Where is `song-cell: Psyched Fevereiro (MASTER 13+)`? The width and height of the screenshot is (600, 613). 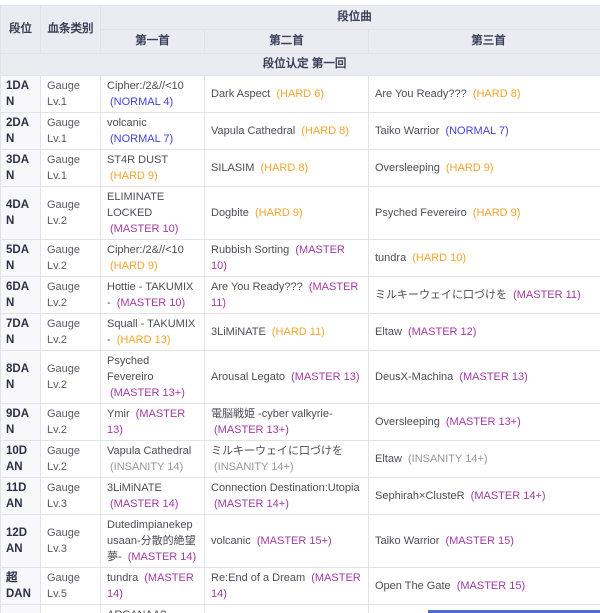
song-cell: Psyched Fevereiro (MASTER 13+) is located at coordinates (152, 377).